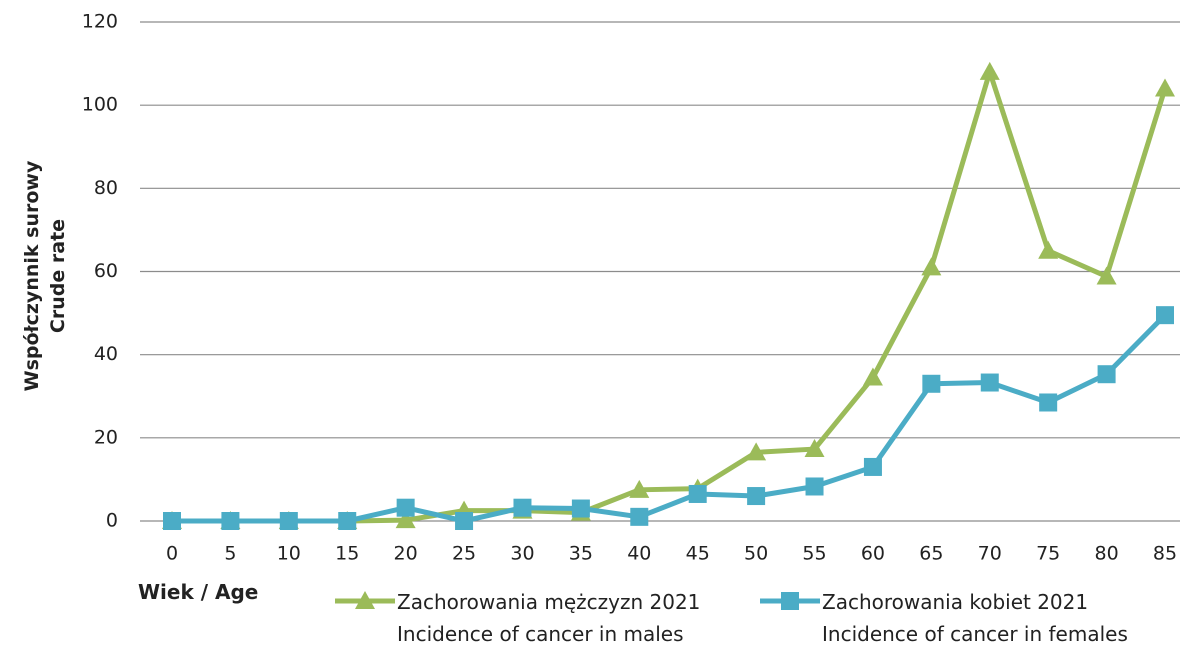 This screenshot has width=1188, height=650. What do you see at coordinates (106, 188) in the screenshot?
I see `y-tick-label: 80` at bounding box center [106, 188].